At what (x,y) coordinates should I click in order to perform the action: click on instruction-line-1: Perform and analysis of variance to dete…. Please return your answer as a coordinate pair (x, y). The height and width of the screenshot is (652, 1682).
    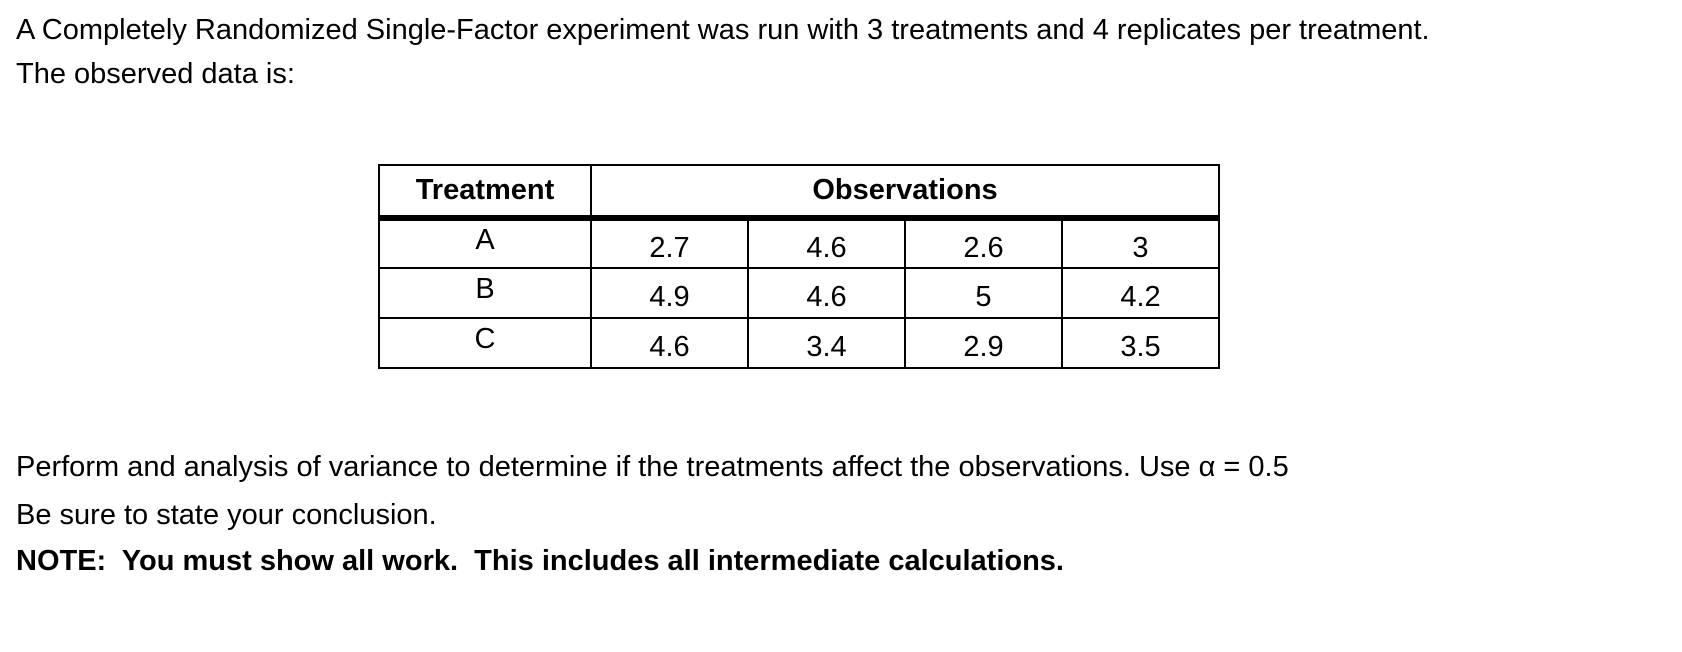
    Looking at the image, I should click on (652, 467).